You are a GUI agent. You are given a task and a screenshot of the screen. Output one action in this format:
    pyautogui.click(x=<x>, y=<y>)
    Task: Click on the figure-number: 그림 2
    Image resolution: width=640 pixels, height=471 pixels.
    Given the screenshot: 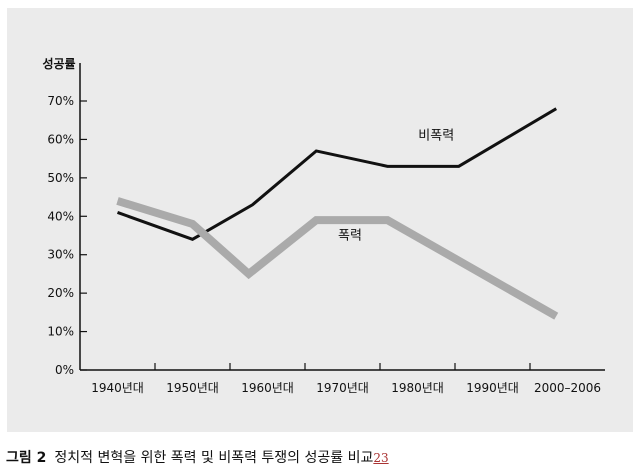 What is the action you would take?
    pyautogui.click(x=26, y=458)
    